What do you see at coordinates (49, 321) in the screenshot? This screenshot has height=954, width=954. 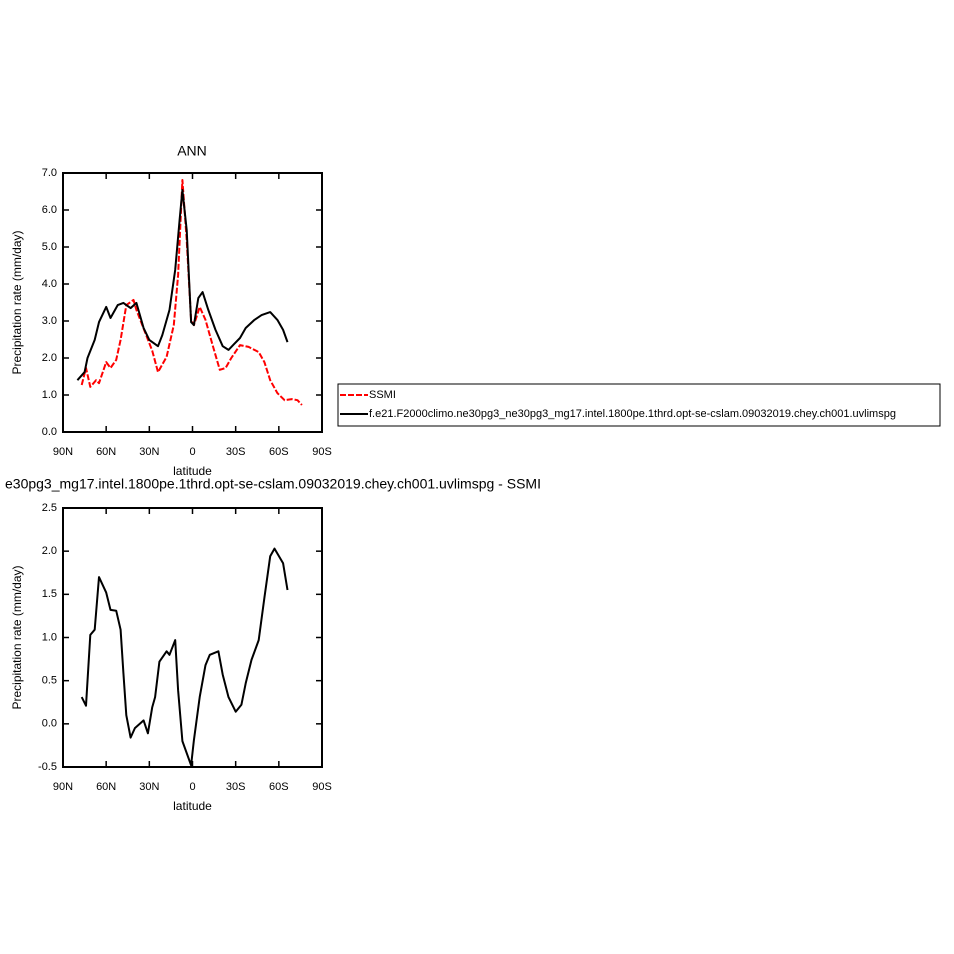 I see `y-tick-label: 3.0` at bounding box center [49, 321].